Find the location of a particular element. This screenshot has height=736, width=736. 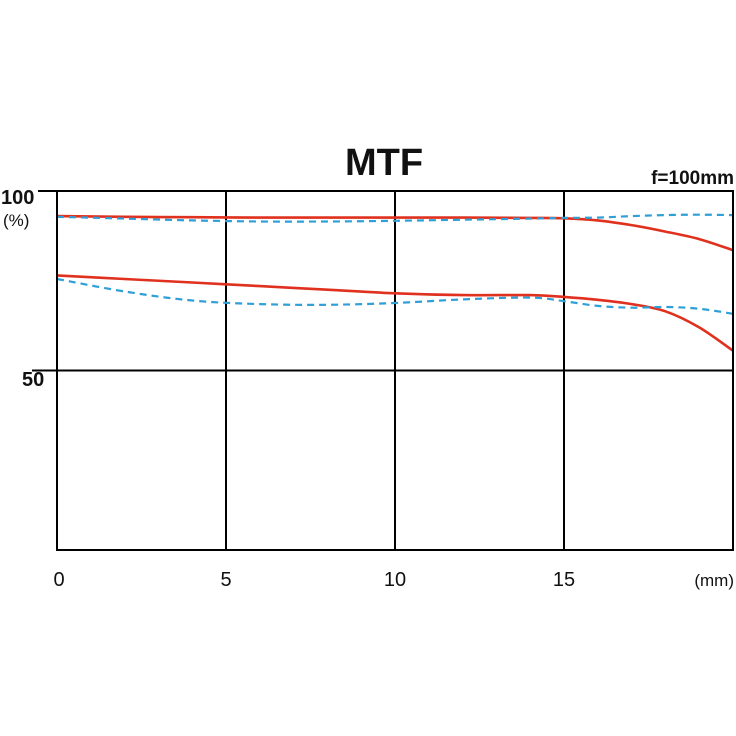

series-line-2-dashed is located at coordinates (395, 218).